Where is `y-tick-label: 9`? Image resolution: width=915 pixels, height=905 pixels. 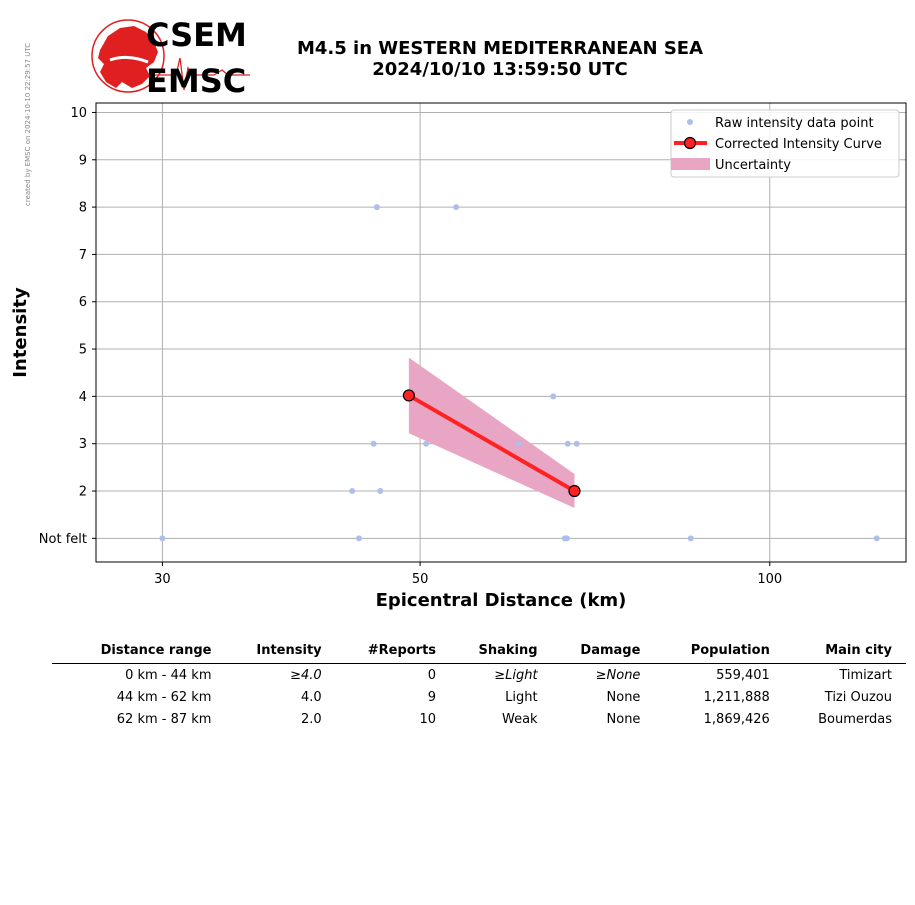 y-tick-label: 9 is located at coordinates (83, 160).